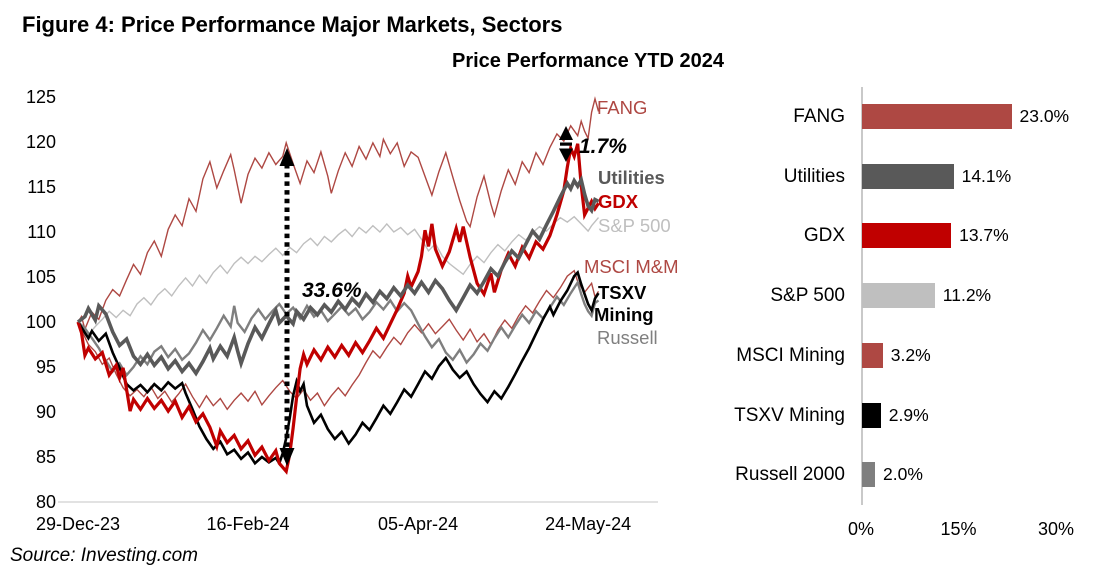  Describe the element at coordinates (624, 314) in the screenshot. I see `series-label-mining: Mining` at that location.